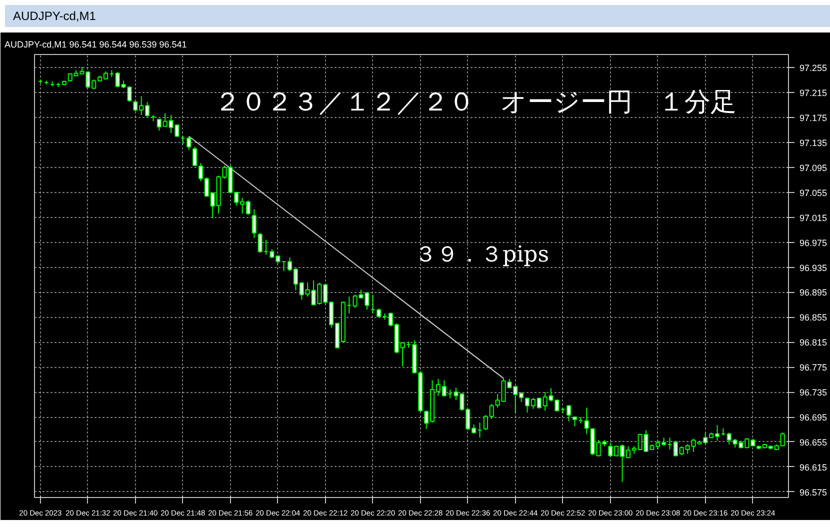 The height and width of the screenshot is (532, 830). What do you see at coordinates (814, 417) in the screenshot?
I see `y-tick-label: 96.695` at bounding box center [814, 417].